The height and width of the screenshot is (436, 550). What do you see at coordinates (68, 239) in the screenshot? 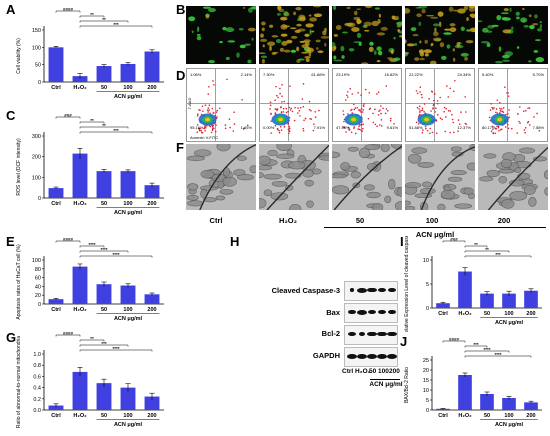
I see `sig-label: ####` at bounding box center [68, 239].